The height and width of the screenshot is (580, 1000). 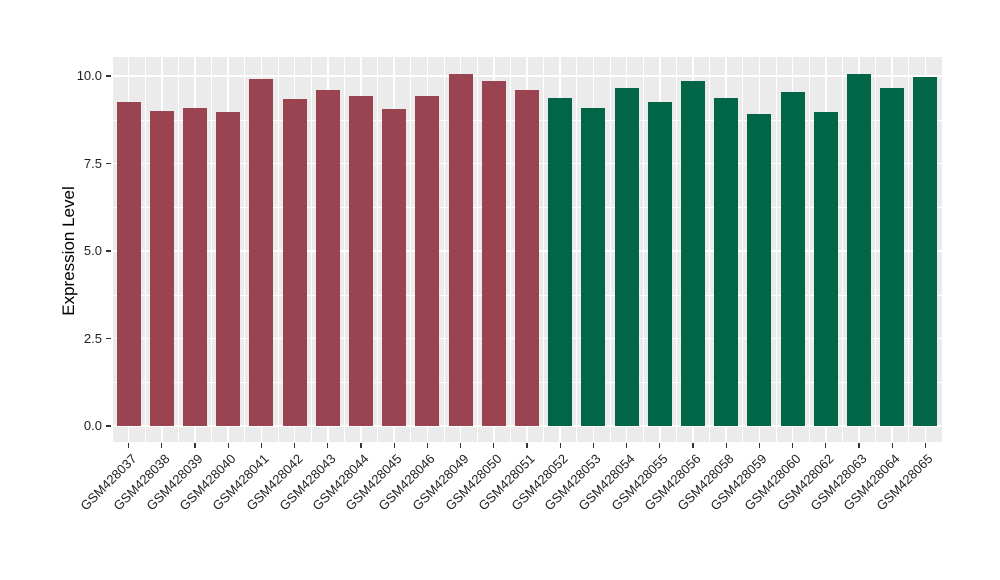 I want to click on y-tick-label: 0.0, so click(x=92, y=425).